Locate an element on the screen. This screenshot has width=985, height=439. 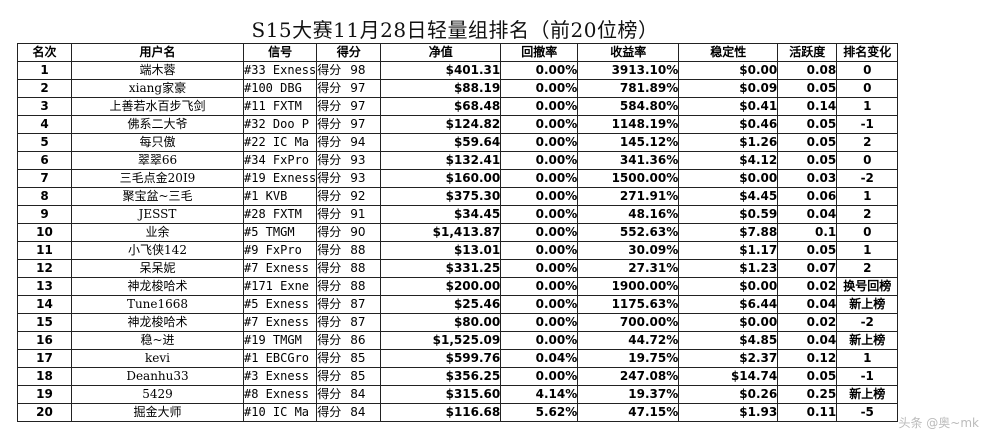
signal-cell: #11 FXTM is located at coordinates (280, 106).